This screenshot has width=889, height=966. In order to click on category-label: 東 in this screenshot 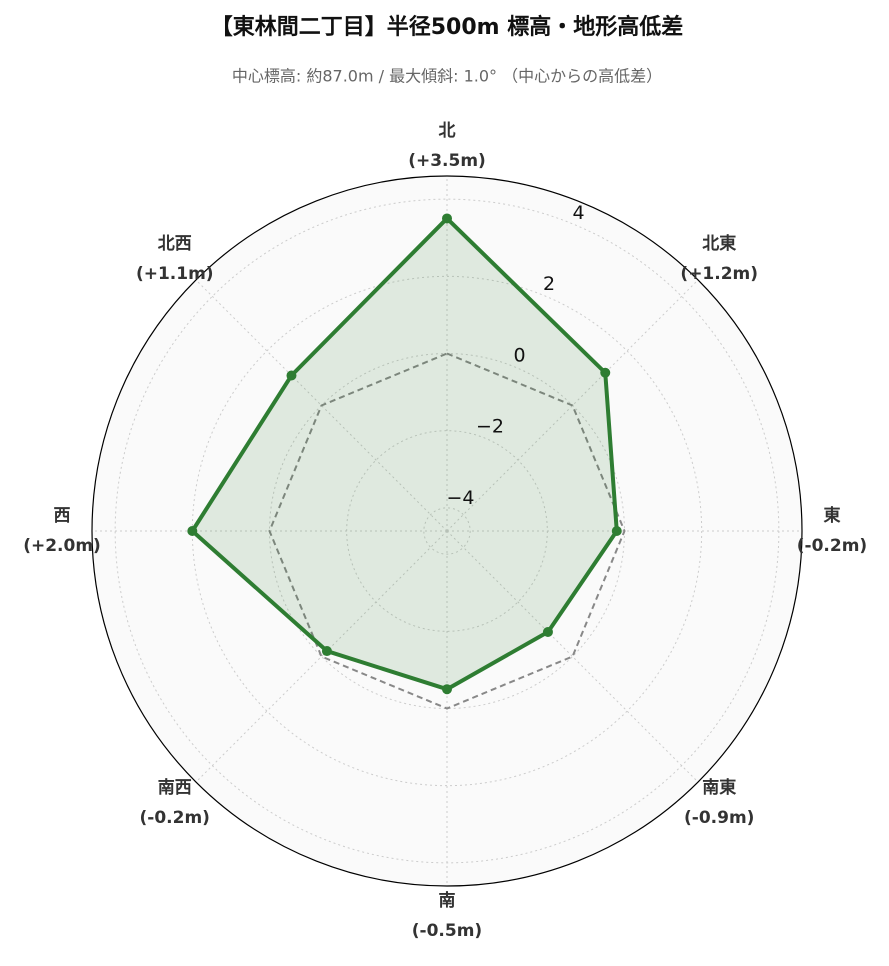, I will do `click(832, 515)`.